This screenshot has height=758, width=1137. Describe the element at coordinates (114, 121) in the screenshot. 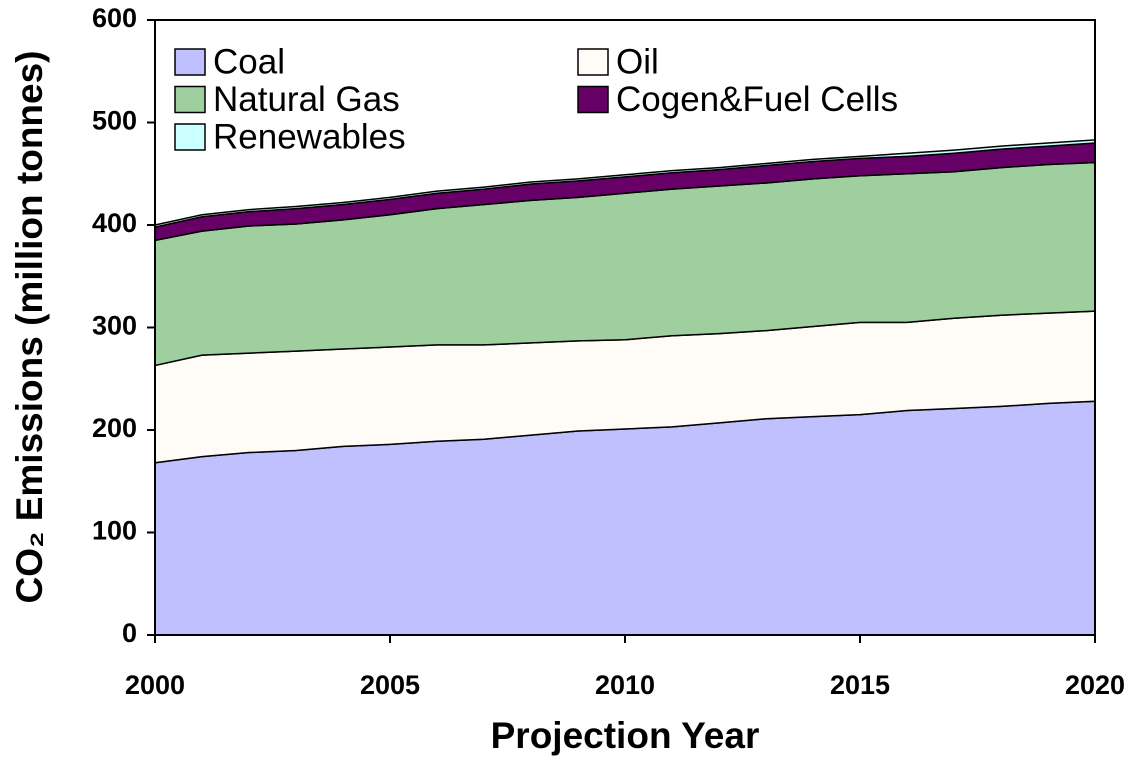

I see `y-tick-label: 500` at that location.